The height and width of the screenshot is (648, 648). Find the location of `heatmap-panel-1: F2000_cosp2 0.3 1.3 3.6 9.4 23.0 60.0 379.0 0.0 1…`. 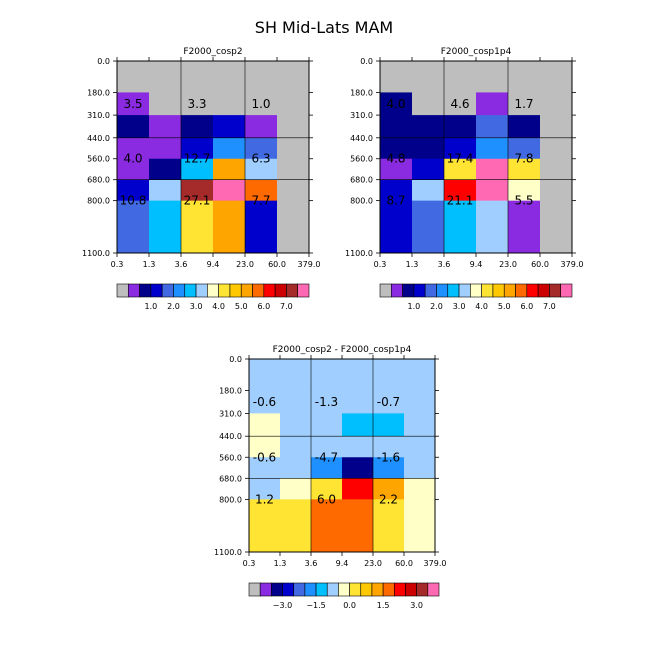

heatmap-panel-1: F2000_cosp2 0.3 1.3 3.6 9.4 23.0 60.0 379.0 0.0 1… is located at coordinates (201, 179).